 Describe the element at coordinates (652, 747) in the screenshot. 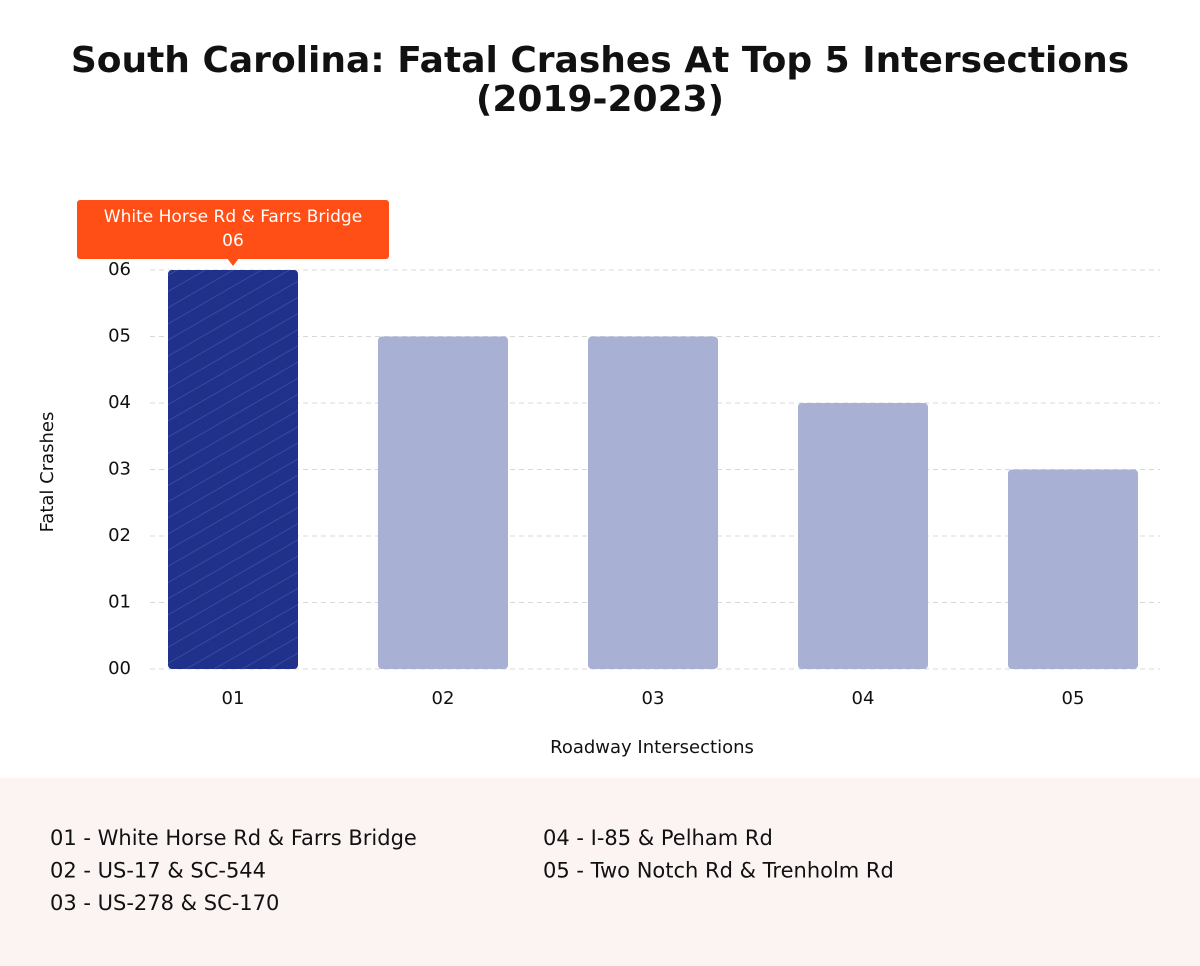

I see `x-axis-label: Roadway Intersections` at that location.